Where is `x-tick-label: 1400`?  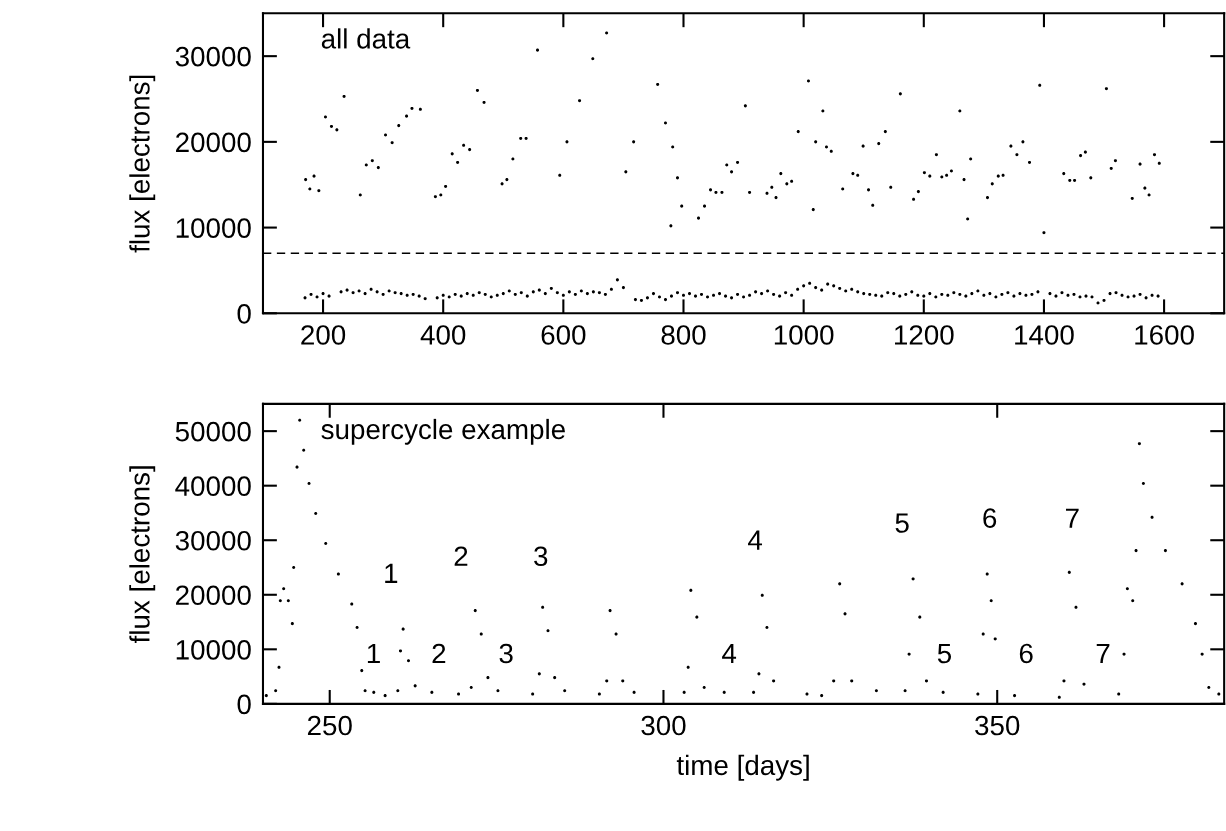 x-tick-label: 1400 is located at coordinates (1044, 335).